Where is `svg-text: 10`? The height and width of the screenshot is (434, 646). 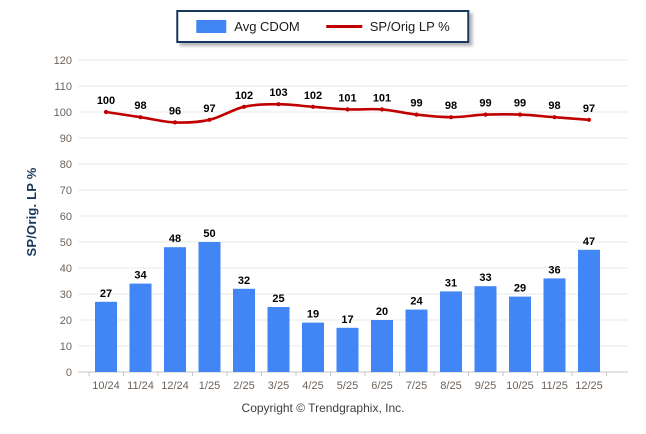
svg-text: 10 is located at coordinates (66, 347).